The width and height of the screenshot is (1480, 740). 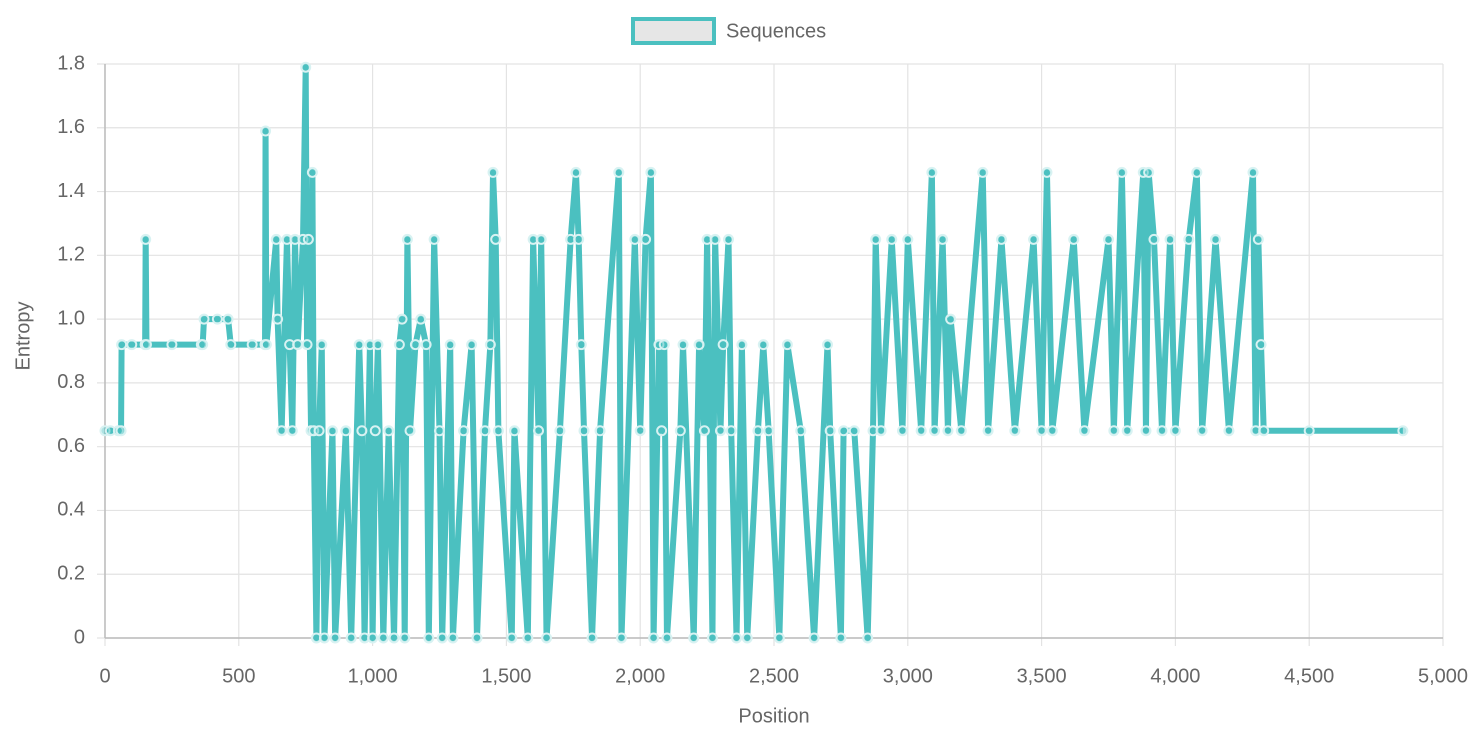 I want to click on x-tick-label: 500, so click(x=238, y=676).